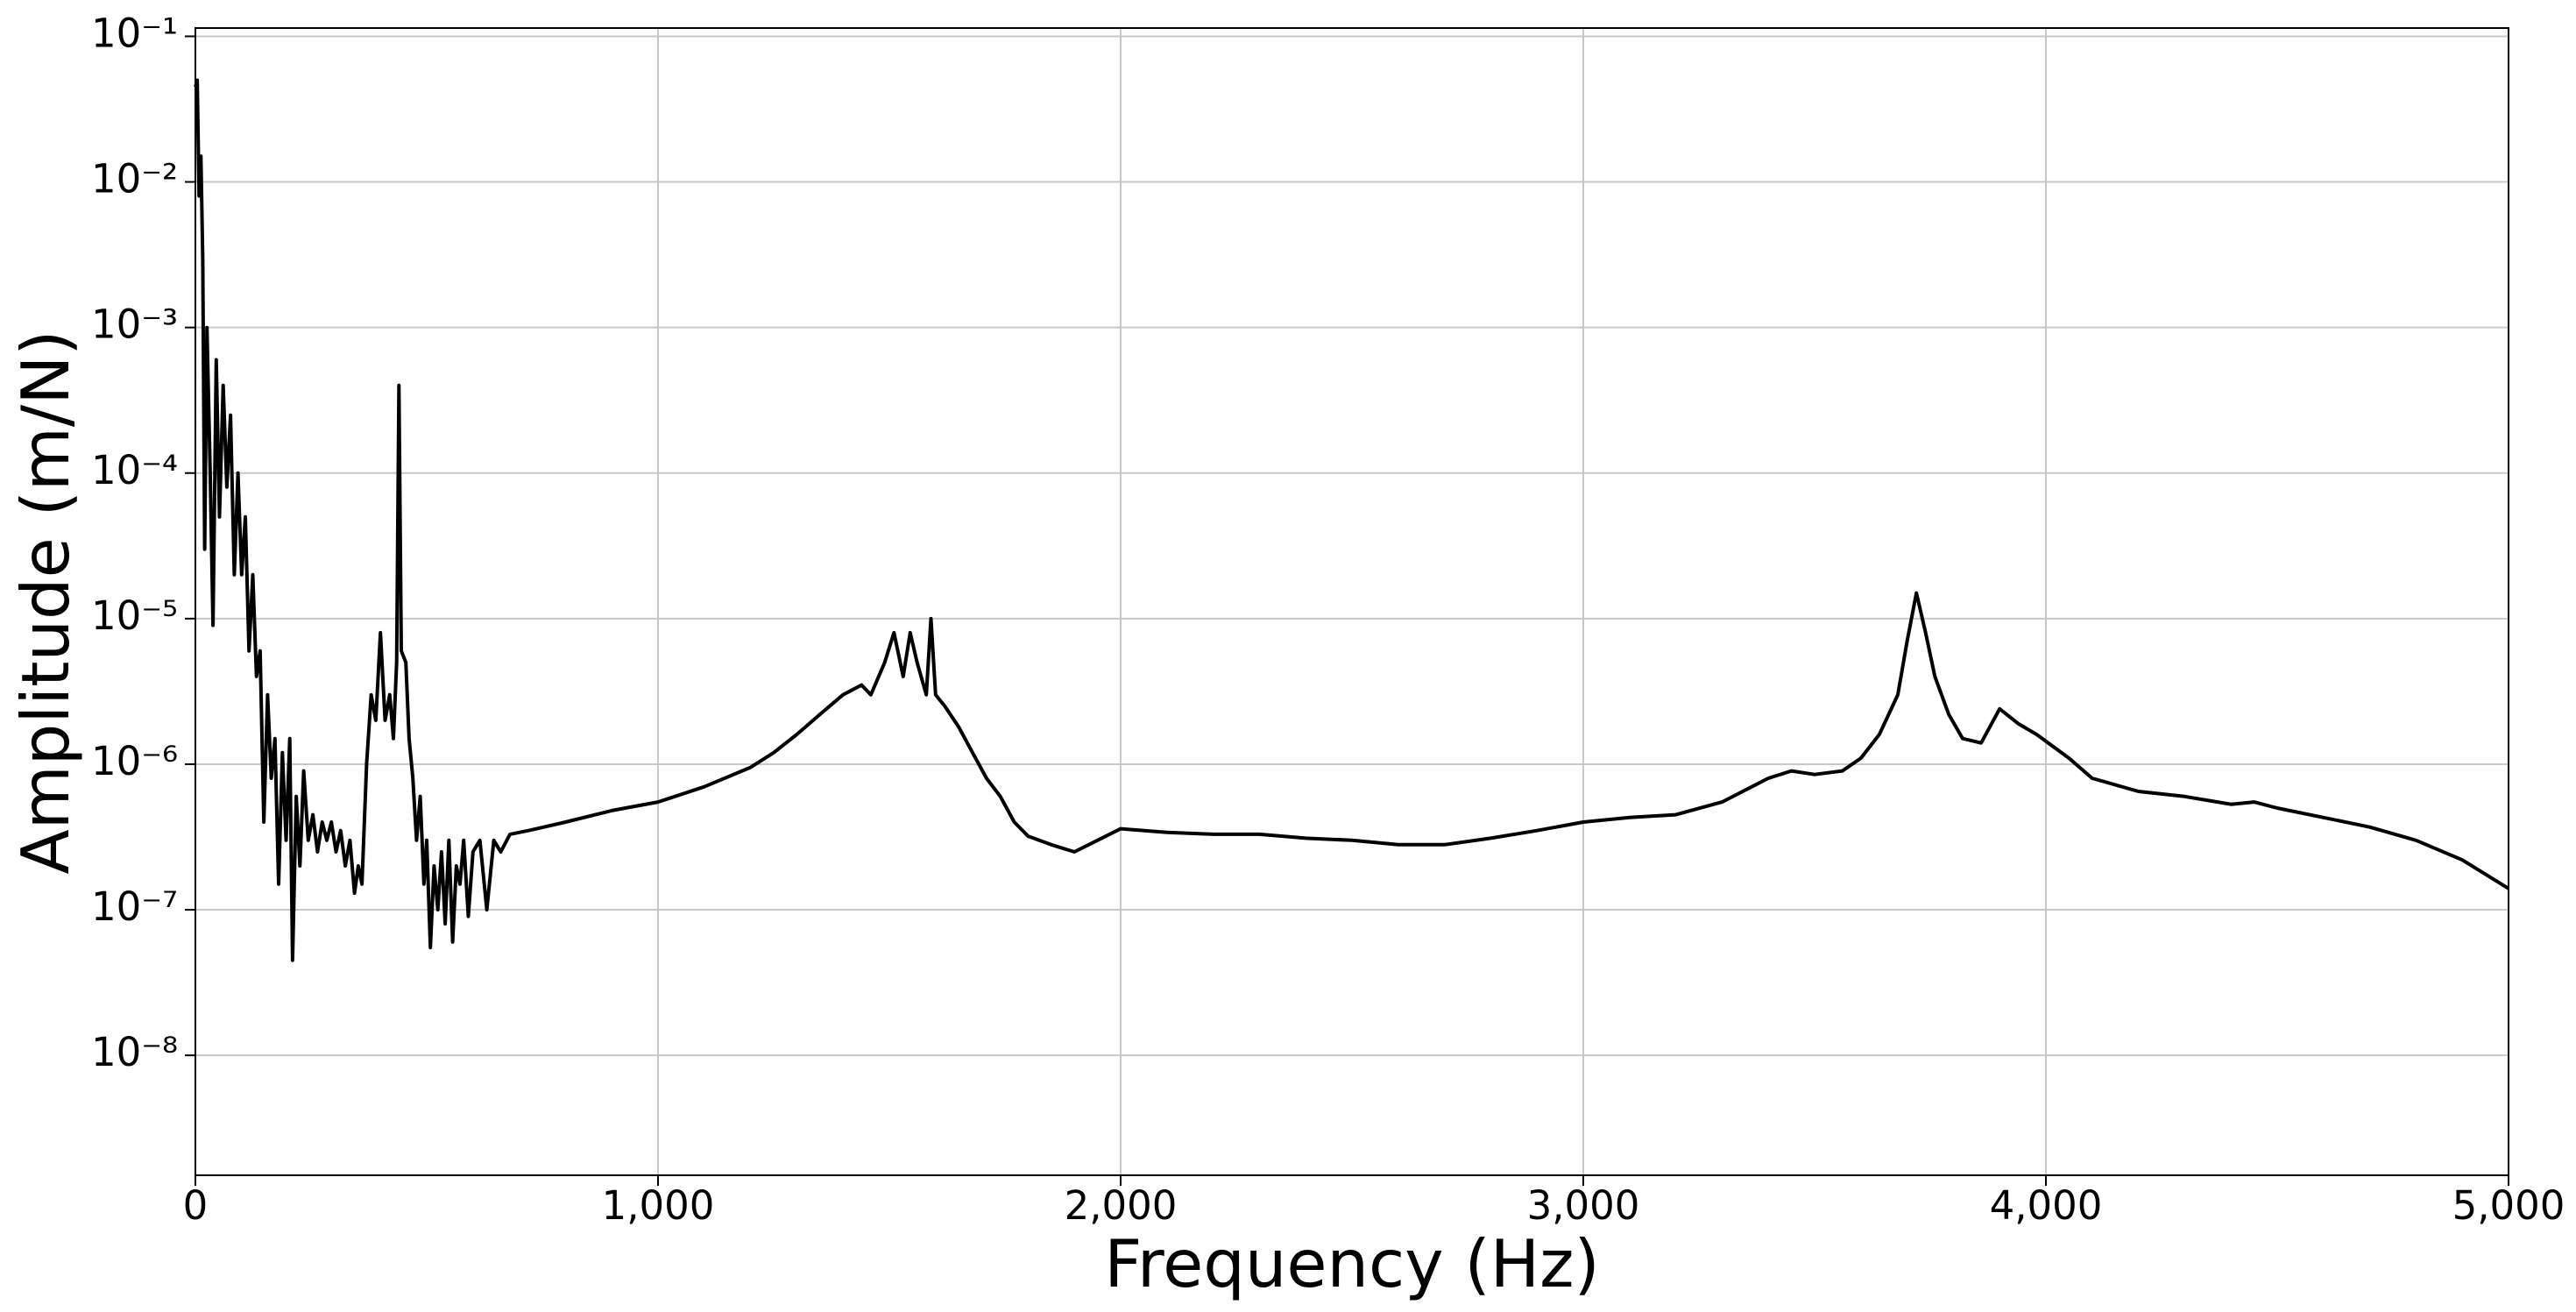 This screenshot has height=1312, width=2576. What do you see at coordinates (134, 616) in the screenshot?
I see `y-tick-label: 10⁻⁵` at bounding box center [134, 616].